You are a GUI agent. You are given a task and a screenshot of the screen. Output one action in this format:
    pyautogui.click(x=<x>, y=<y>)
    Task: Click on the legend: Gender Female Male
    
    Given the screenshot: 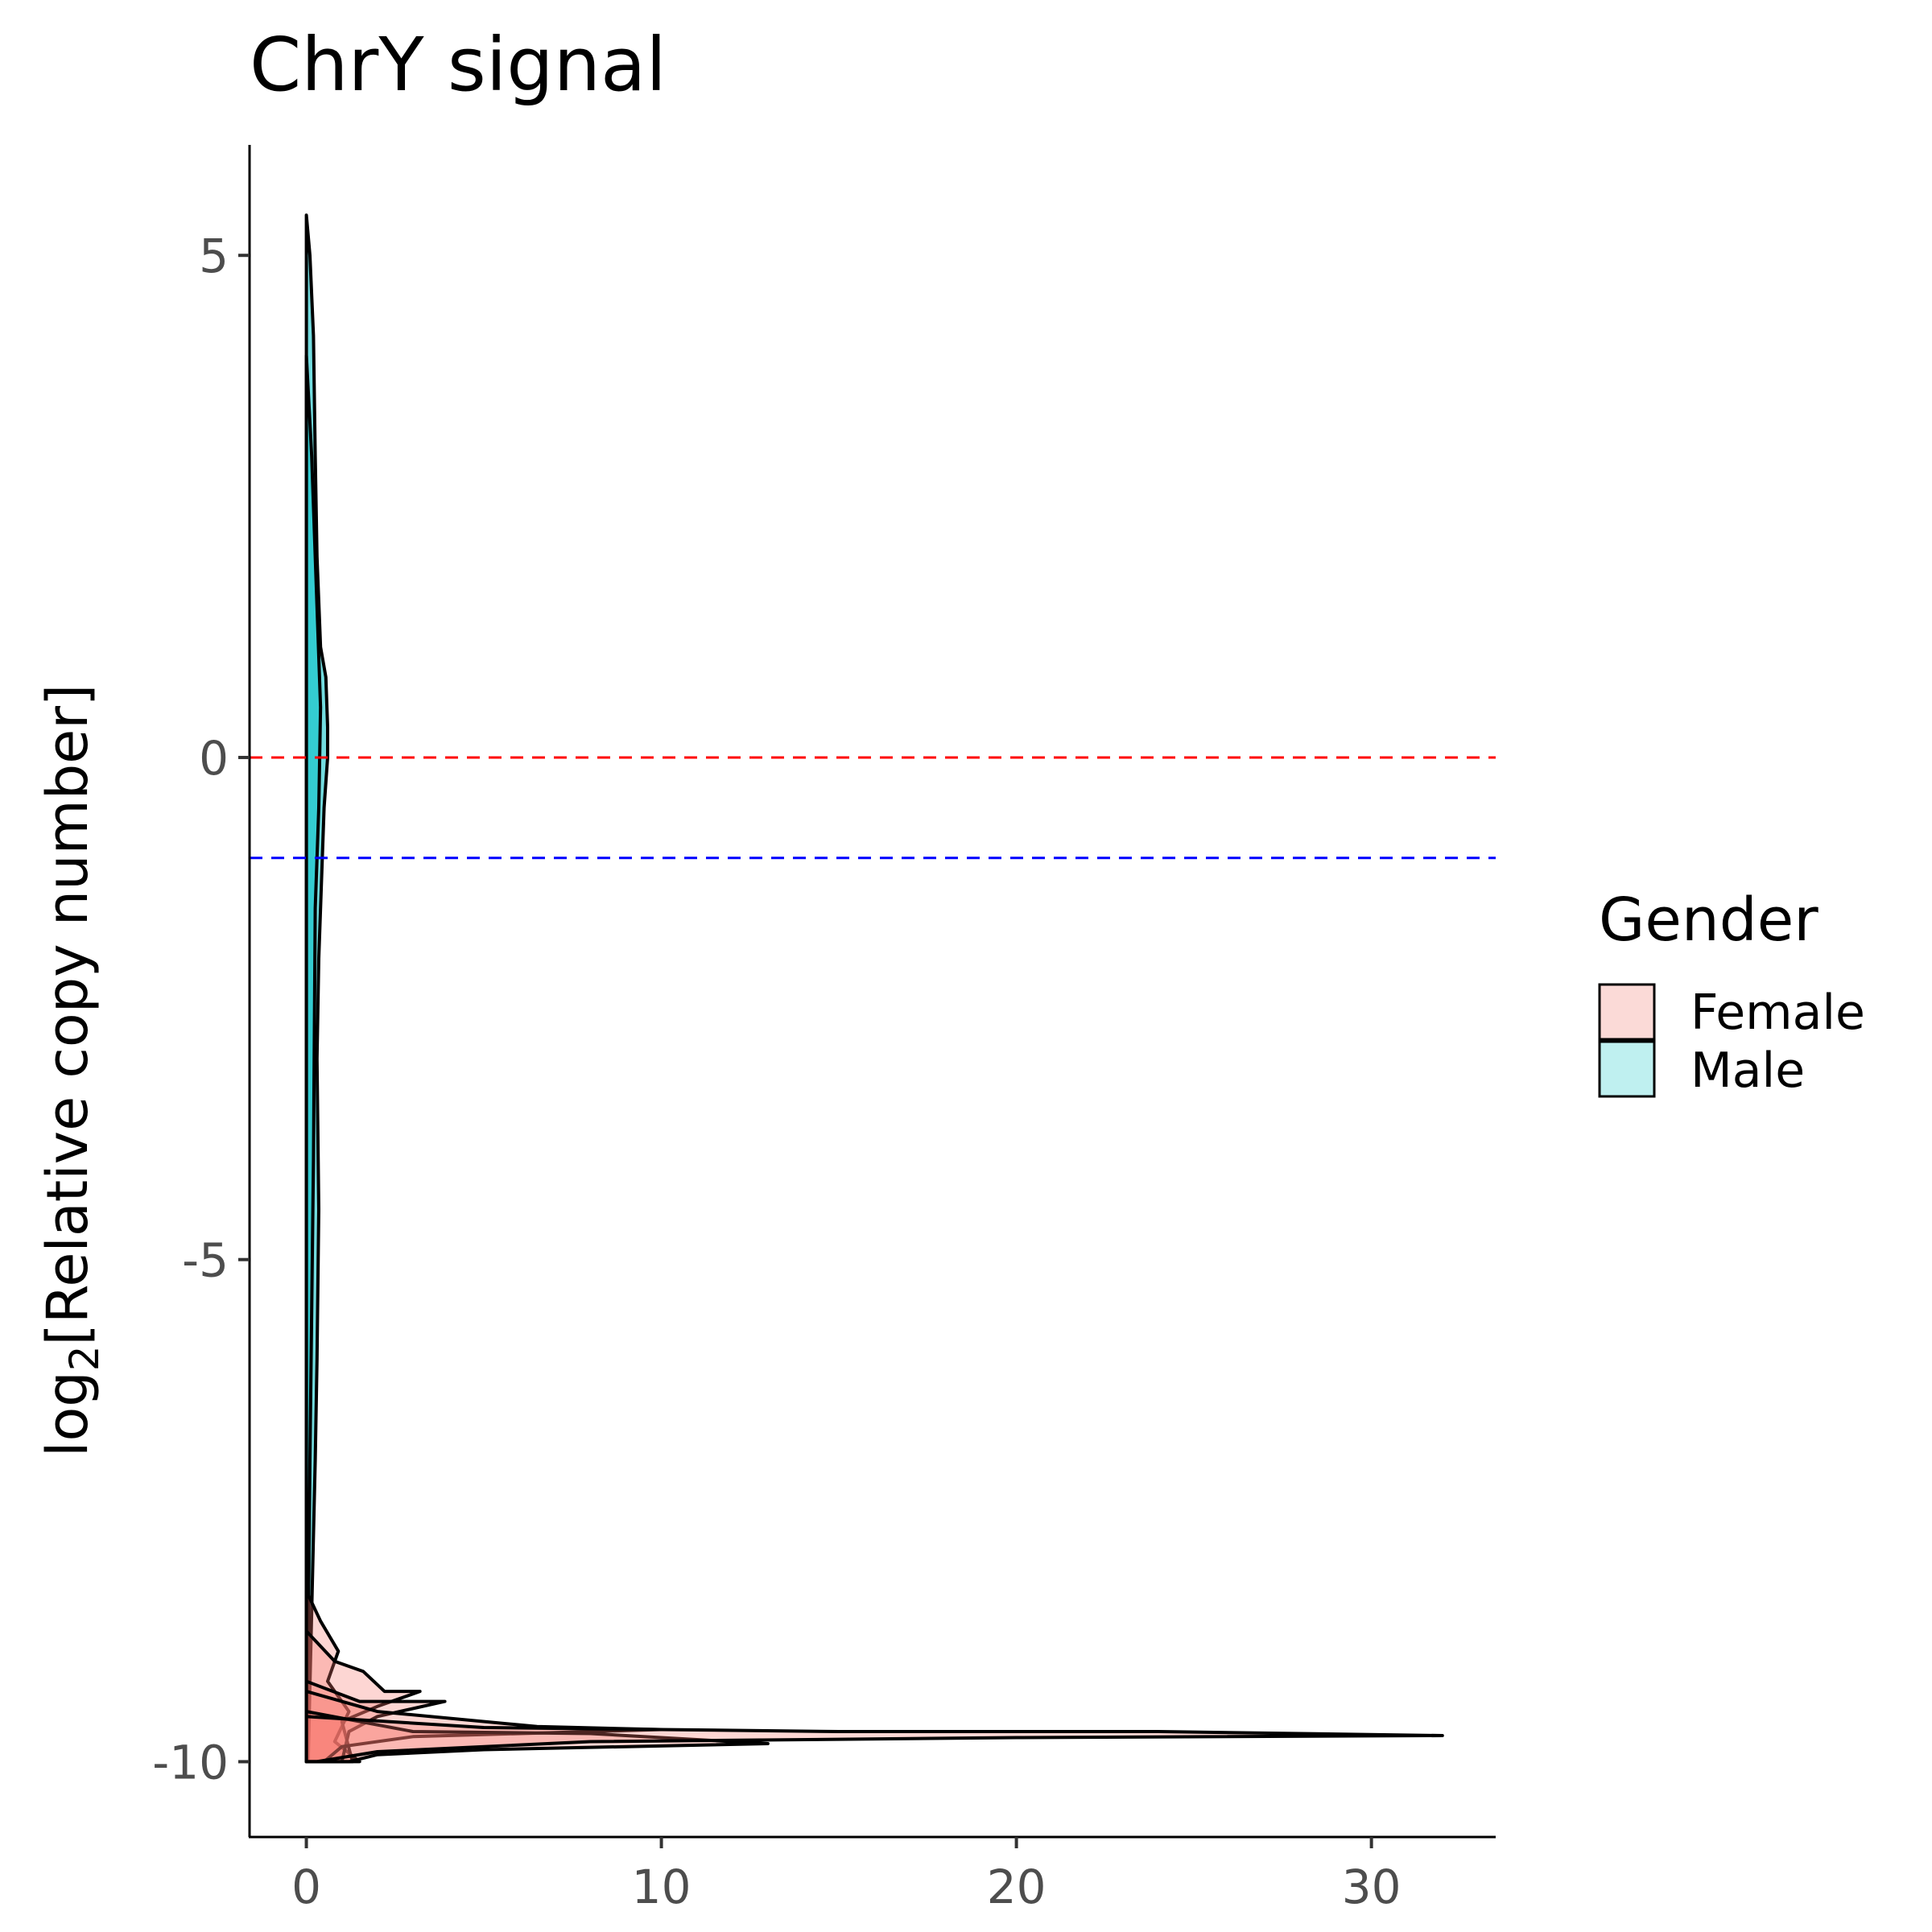 What is the action you would take?
    pyautogui.click(x=1731, y=992)
    